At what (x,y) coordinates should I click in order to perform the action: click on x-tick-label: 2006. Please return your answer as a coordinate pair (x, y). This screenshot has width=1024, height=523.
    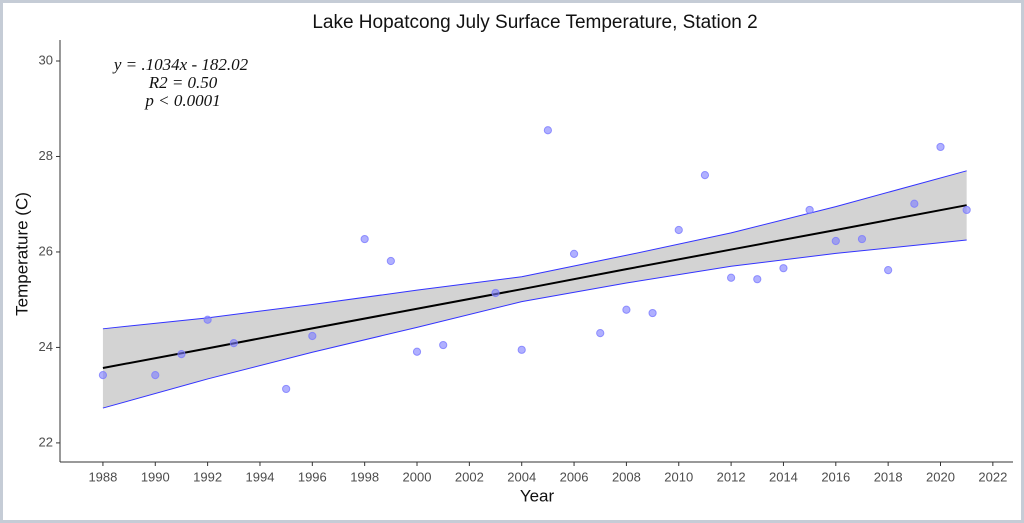
    Looking at the image, I should click on (574, 476).